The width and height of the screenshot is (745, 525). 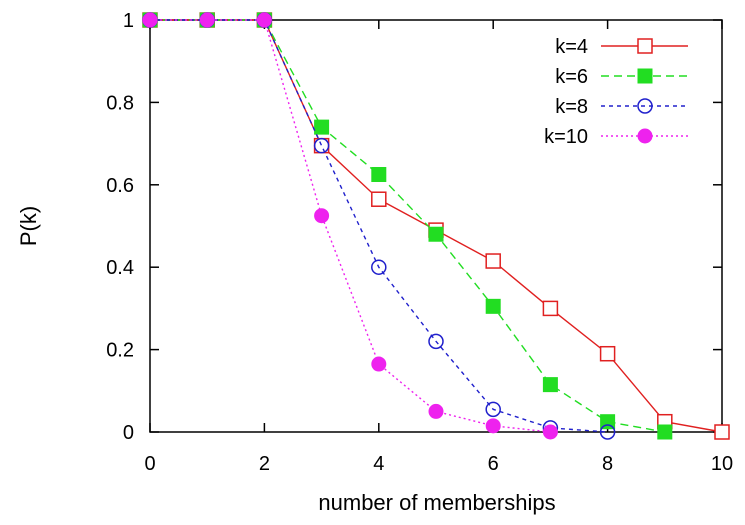 I want to click on y-tick-label: 0.4, so click(x=120, y=268).